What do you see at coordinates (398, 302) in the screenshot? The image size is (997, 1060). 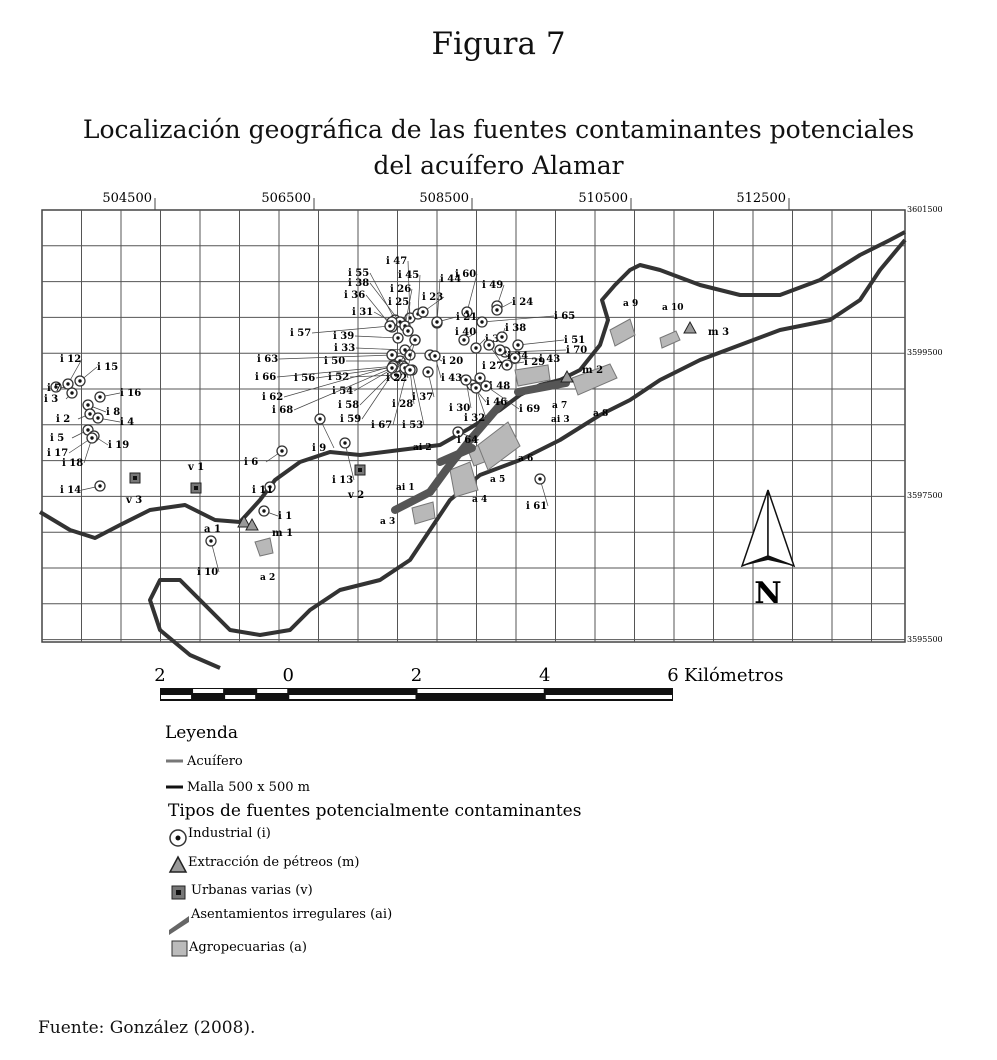 I see `industrial-label: i 25` at bounding box center [398, 302].